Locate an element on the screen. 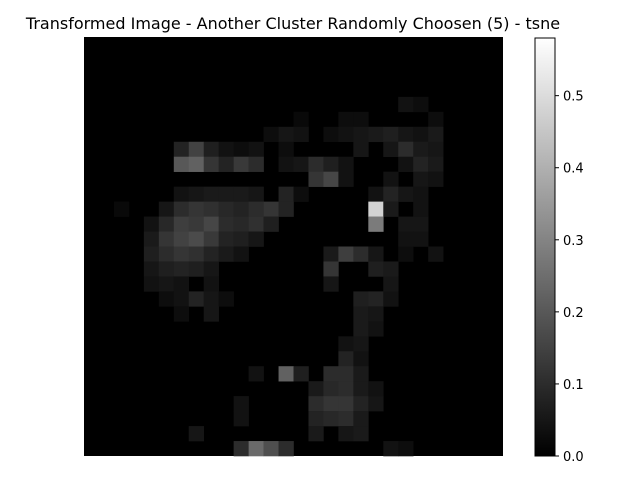 The width and height of the screenshot is (640, 480). colorbar-tick-label: 0.1 is located at coordinates (573, 385).